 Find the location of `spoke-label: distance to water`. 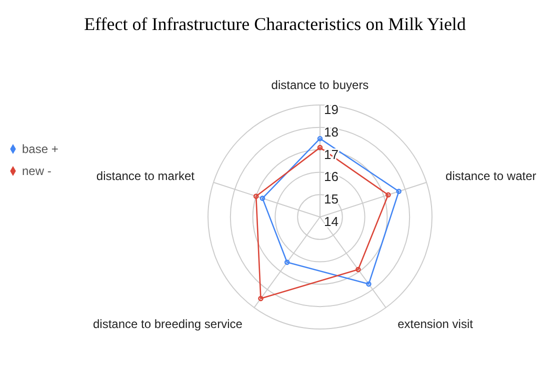

spoke-label: distance to water is located at coordinates (491, 176).